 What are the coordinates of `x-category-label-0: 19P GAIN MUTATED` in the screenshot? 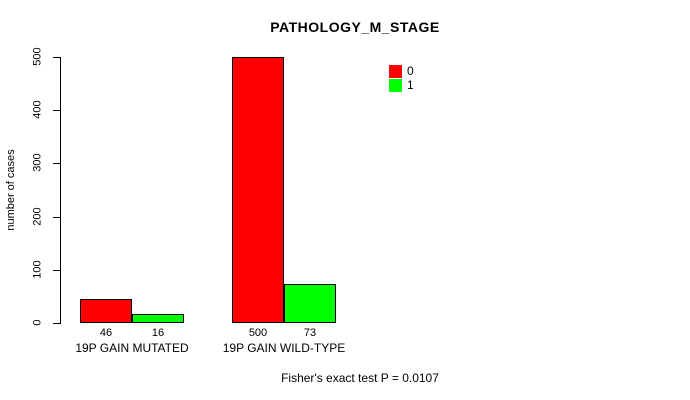 It's located at (132, 348).